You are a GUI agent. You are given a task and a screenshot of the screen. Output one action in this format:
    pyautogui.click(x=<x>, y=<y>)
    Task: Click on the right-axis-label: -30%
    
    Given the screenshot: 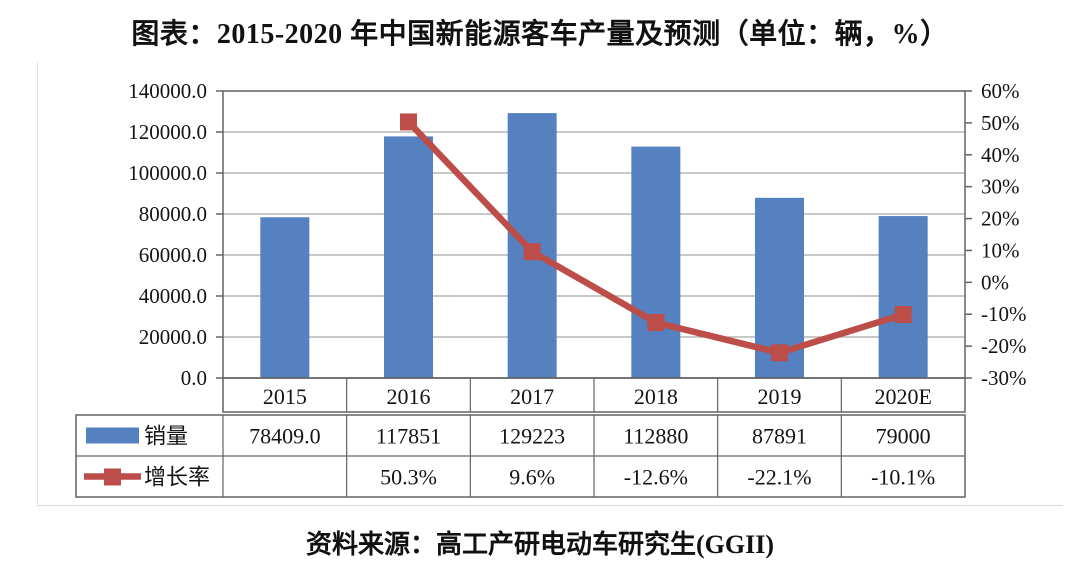 What is the action you would take?
    pyautogui.click(x=1004, y=378)
    